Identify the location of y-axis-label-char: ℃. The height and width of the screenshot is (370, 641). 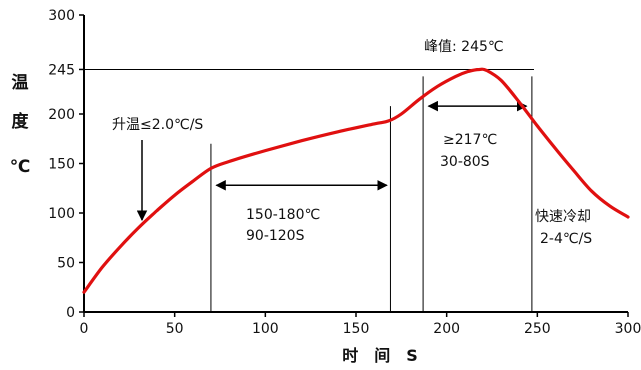
(20, 167).